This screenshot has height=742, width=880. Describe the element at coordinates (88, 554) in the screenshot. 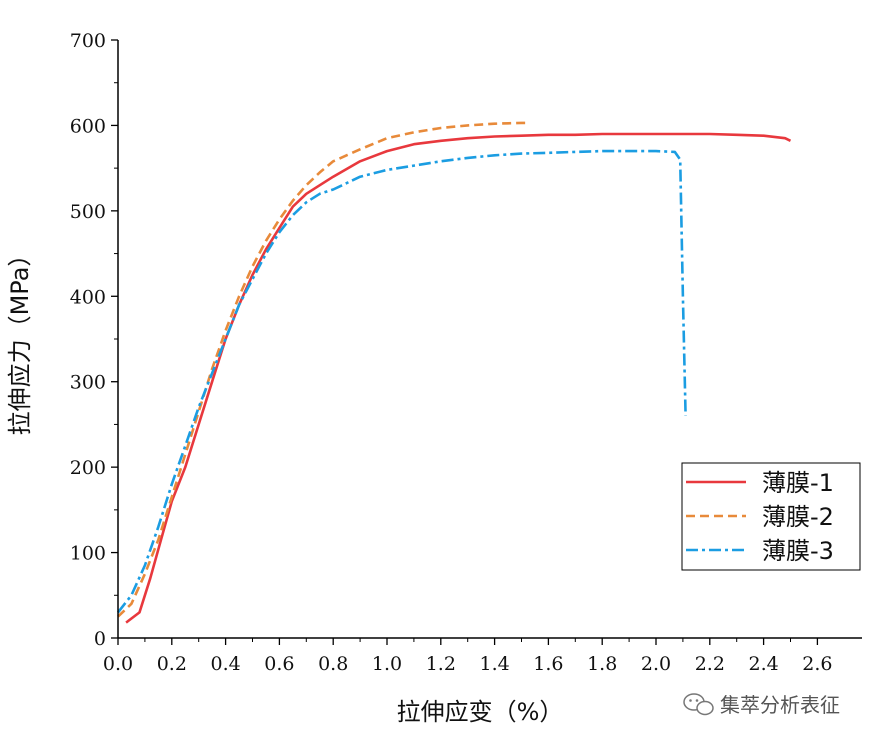

I see `y-tick-label: 100` at that location.